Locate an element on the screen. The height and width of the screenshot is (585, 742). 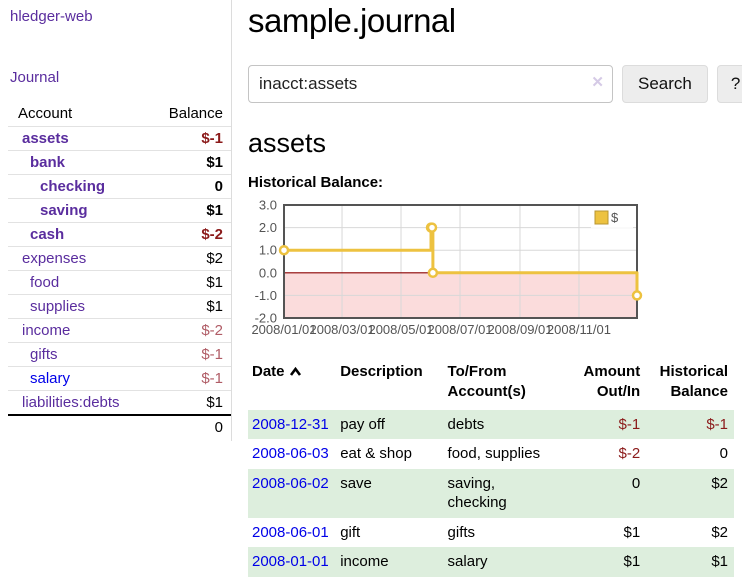
account-link-expenses: expenses is located at coordinates (54, 258).